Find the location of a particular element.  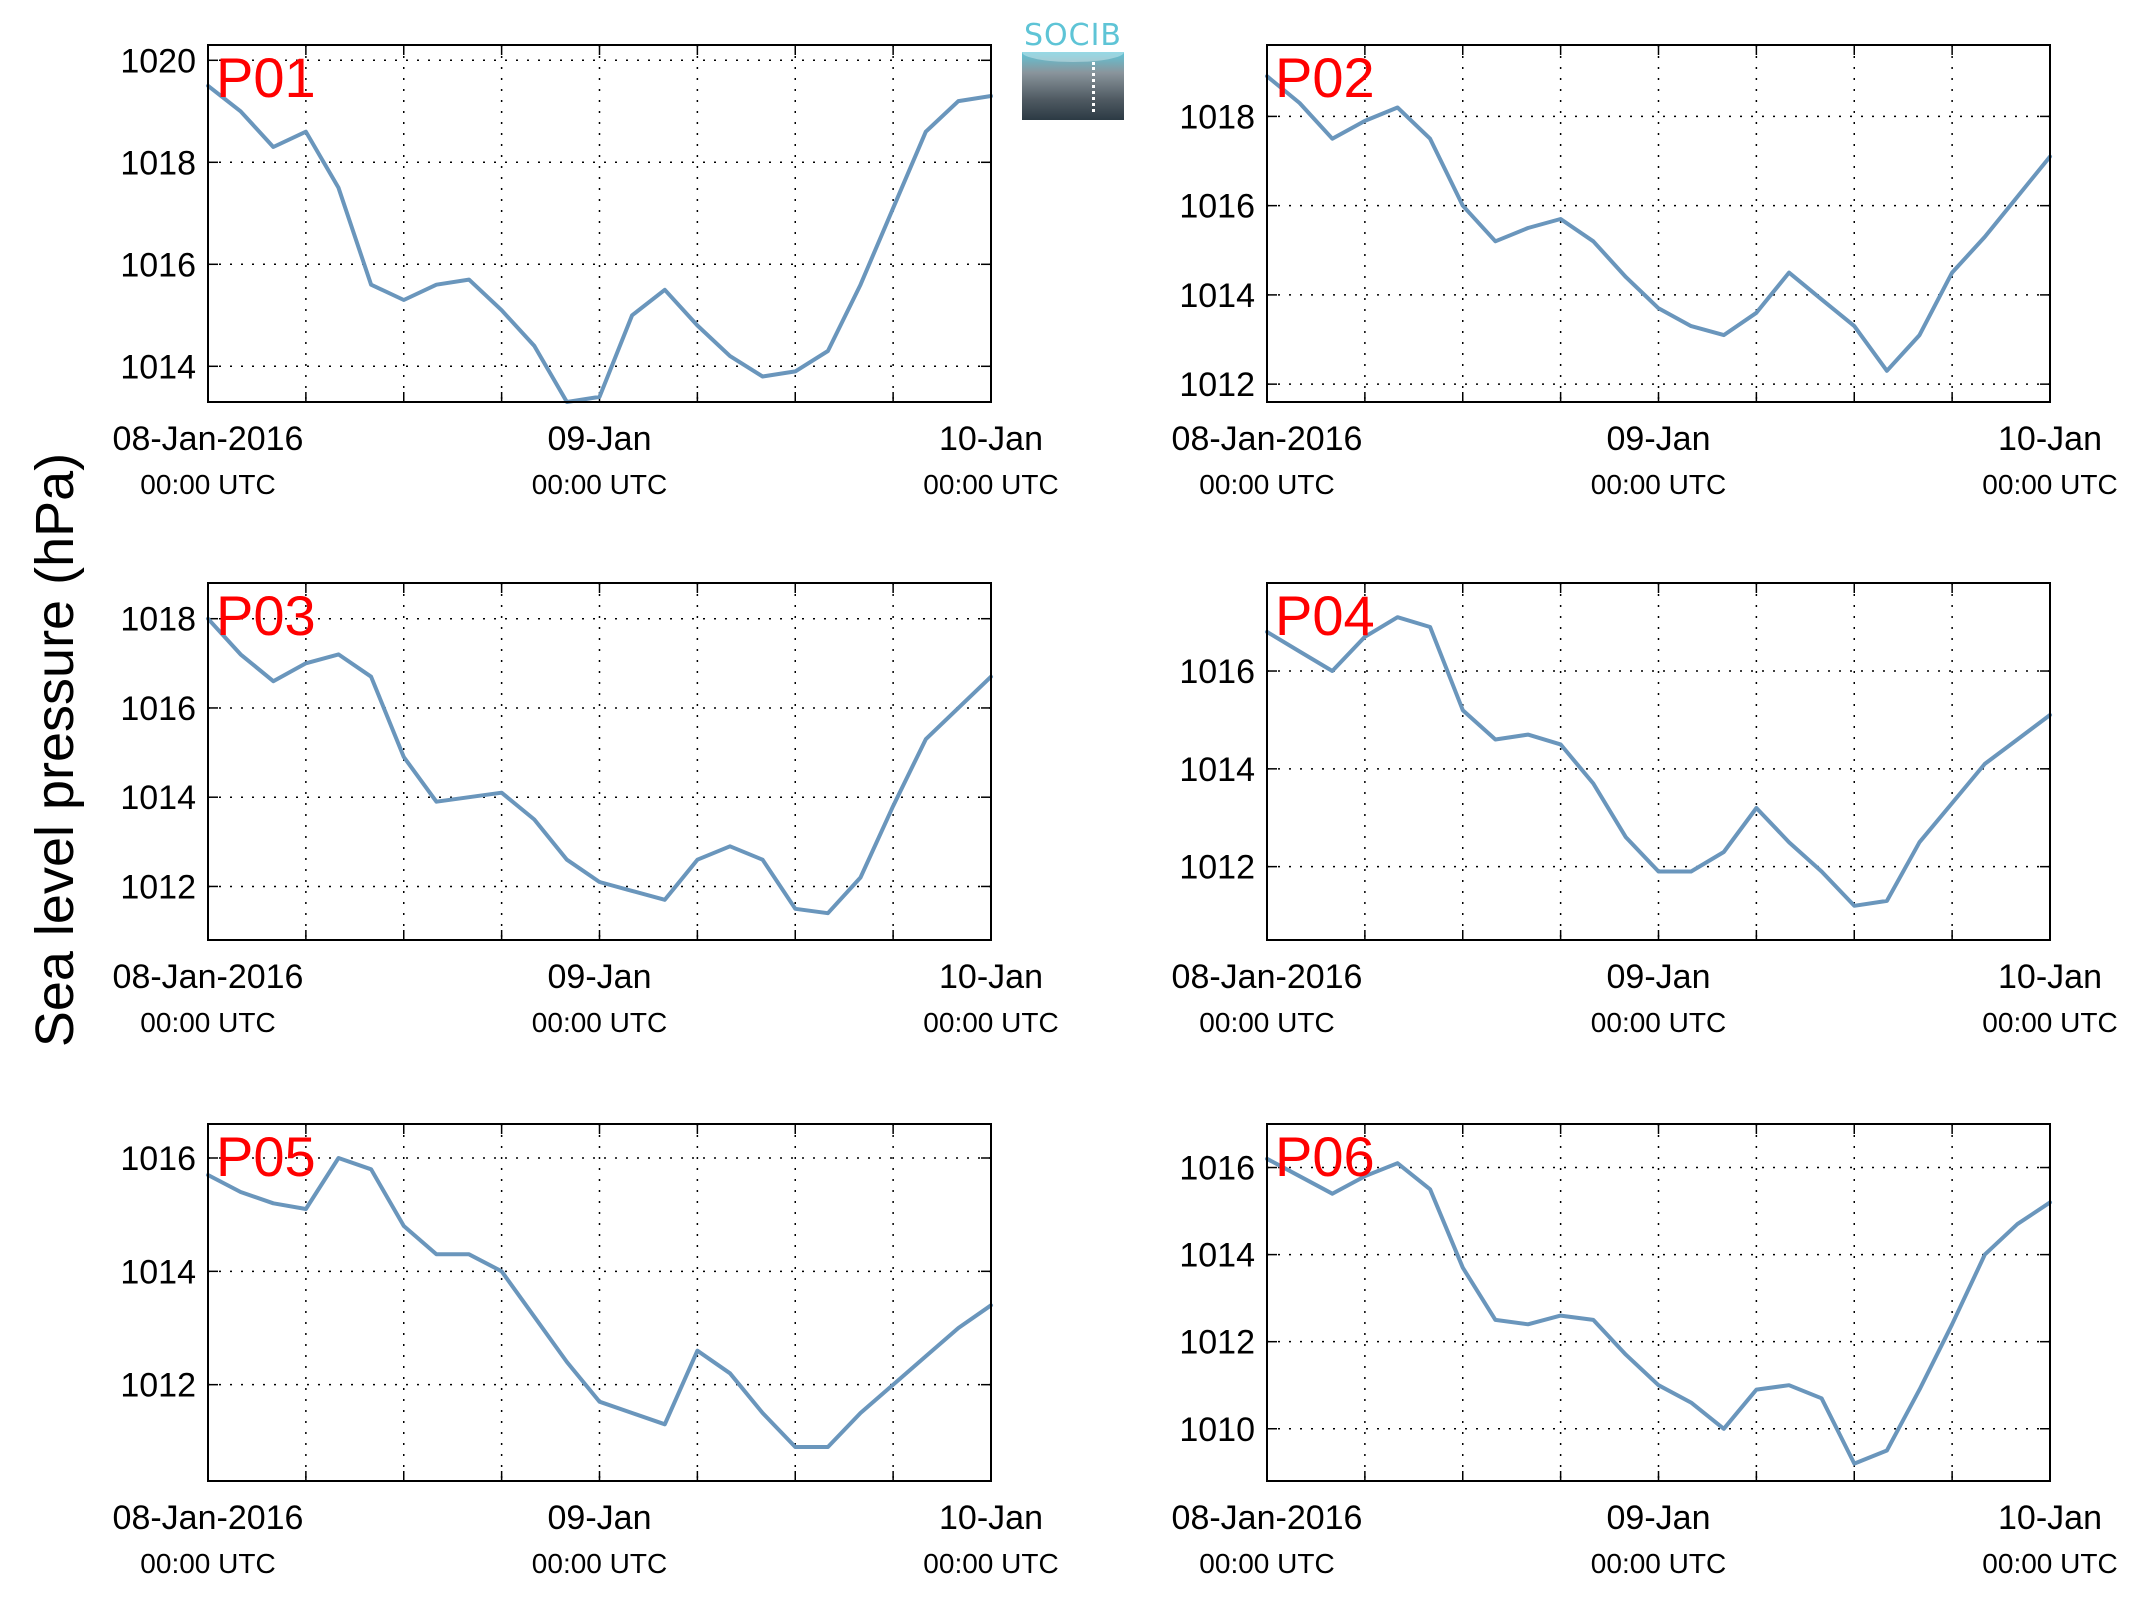

series-line-p05 is located at coordinates (599, 1302).